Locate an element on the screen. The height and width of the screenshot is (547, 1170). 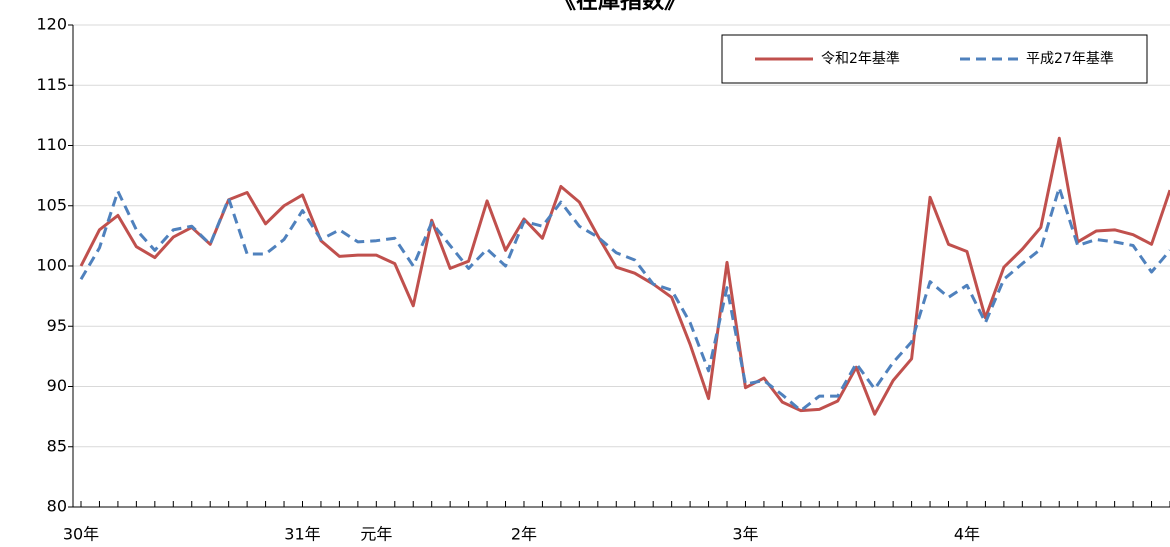
y-tick-label: 95 is located at coordinates (57, 325).